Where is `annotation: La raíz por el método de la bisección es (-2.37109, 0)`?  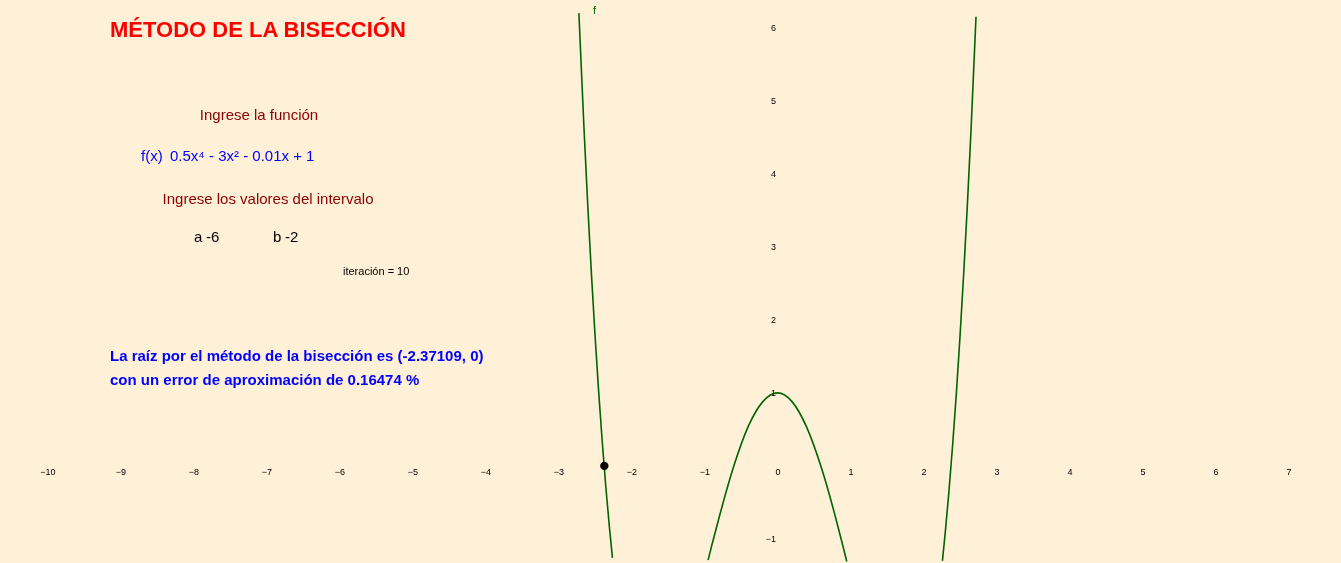
annotation: La raíz por el método de la bisección es (-2.37109, 0) is located at coordinates (297, 355).